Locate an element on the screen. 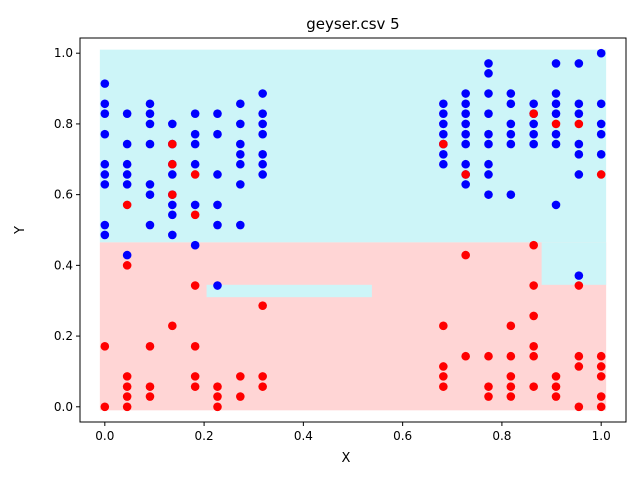 The height and width of the screenshot is (480, 640). x-axis-ticks: 0.0 0.2 0.4 0.6 0.8 1.0 is located at coordinates (353, 432).